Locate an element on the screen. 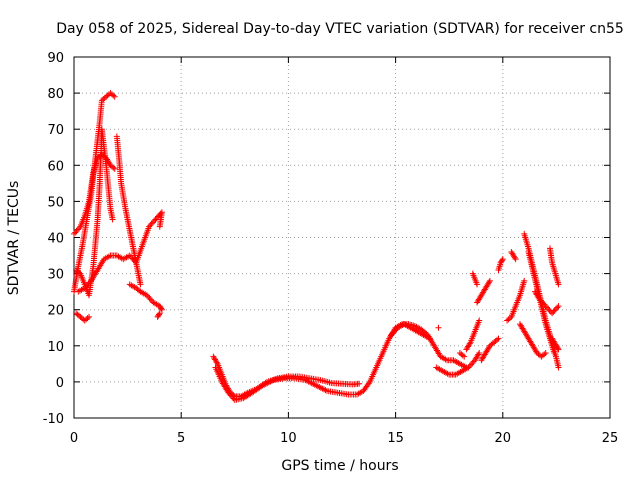  series-s5 is located at coordinates (128, 210).